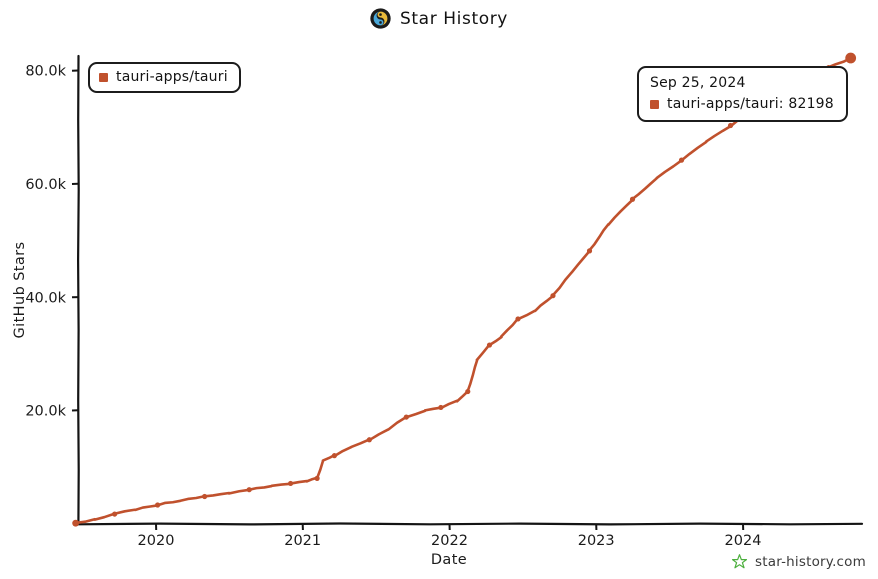  I want to click on legend-swatch-icon, so click(103, 77).